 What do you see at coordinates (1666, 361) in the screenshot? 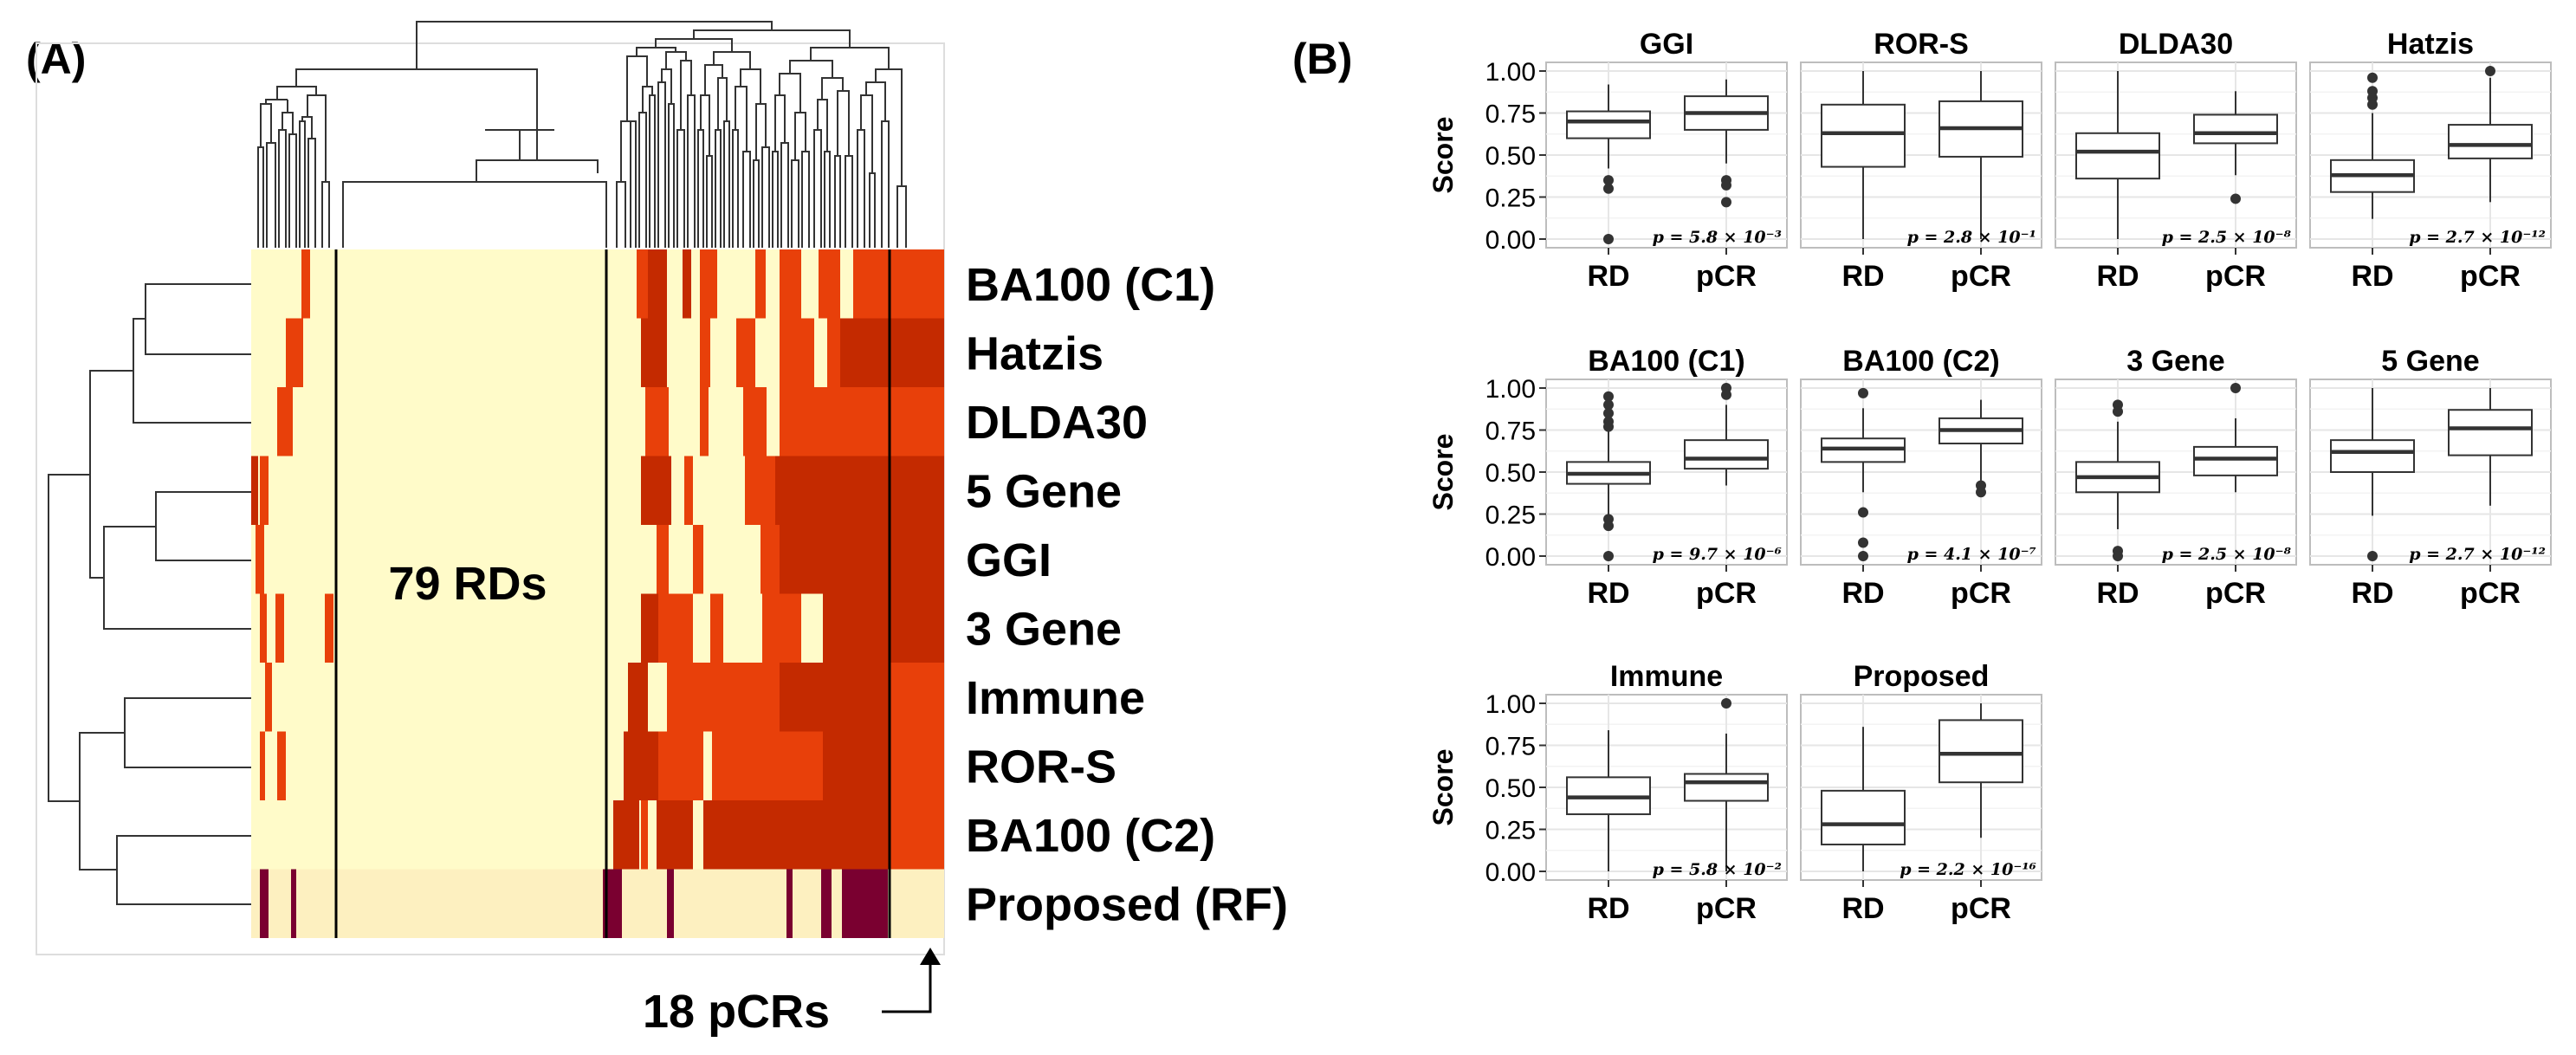
I see `facet-title: BA100 (C1)` at bounding box center [1666, 361].